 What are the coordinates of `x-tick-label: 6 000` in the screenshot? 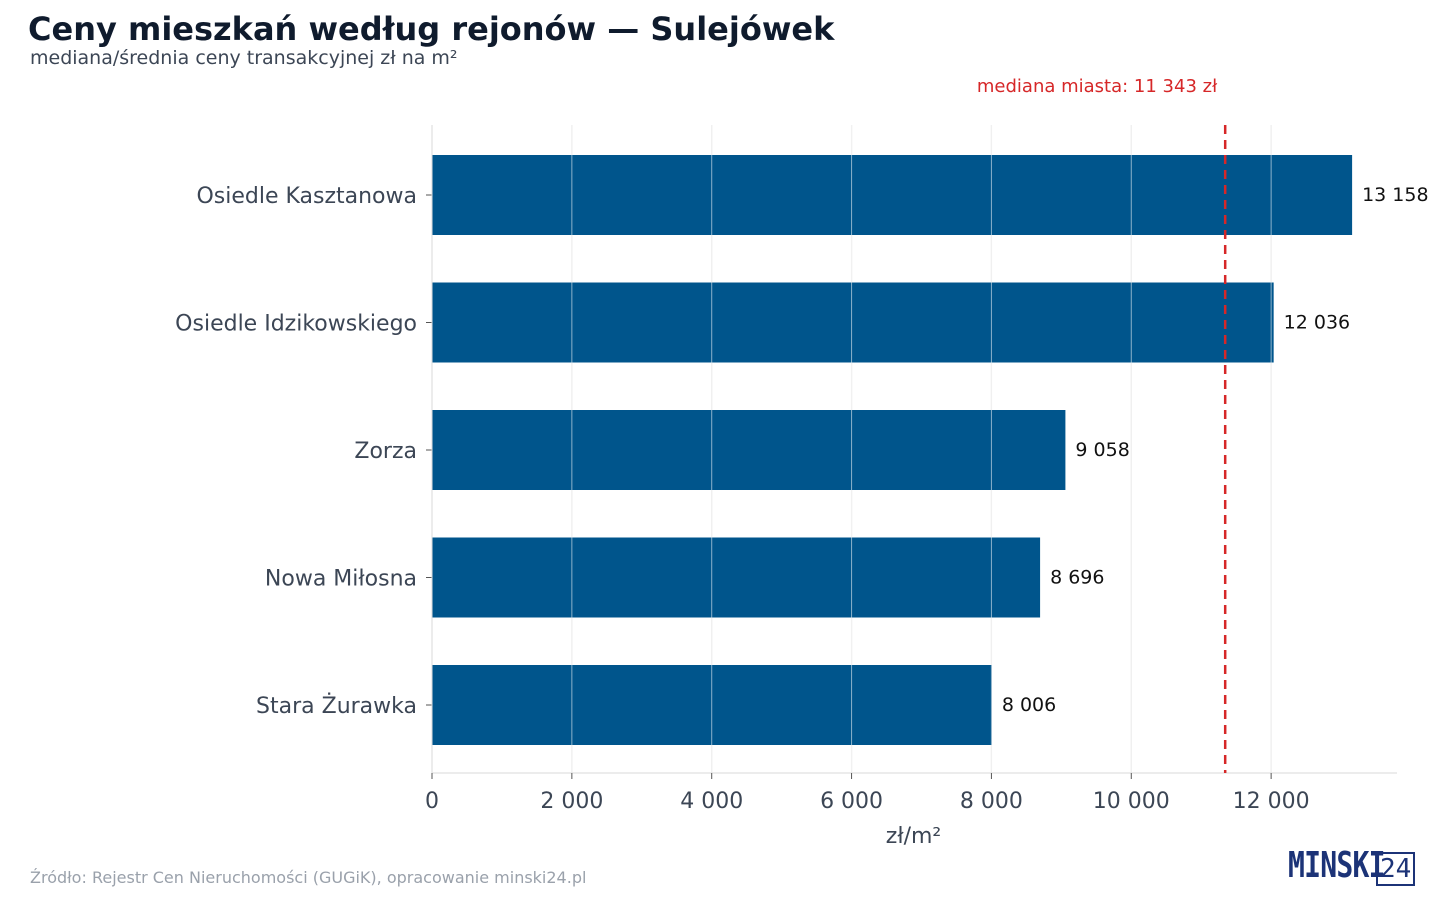 It's located at (851, 801).